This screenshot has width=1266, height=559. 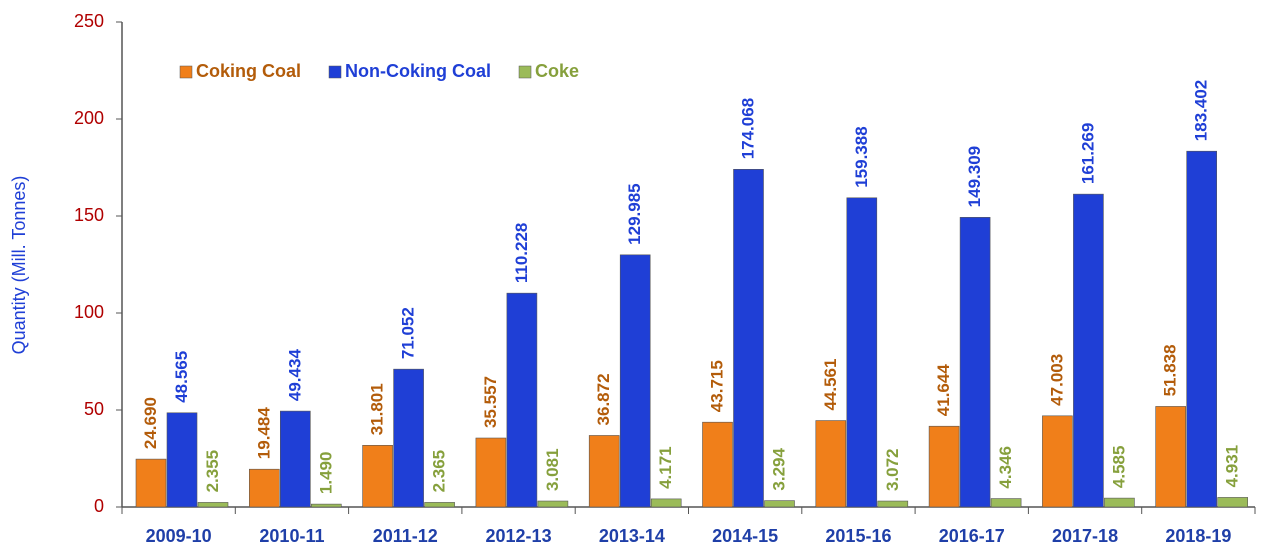 What do you see at coordinates (408, 333) in the screenshot?
I see `value-label: 71.052` at bounding box center [408, 333].